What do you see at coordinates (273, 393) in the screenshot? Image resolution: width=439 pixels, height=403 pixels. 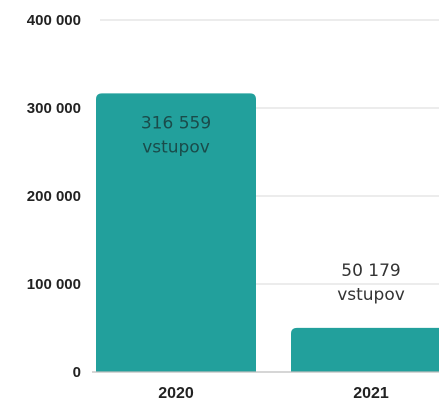 I see `x-axis-categories: 2020 2021` at bounding box center [273, 393].